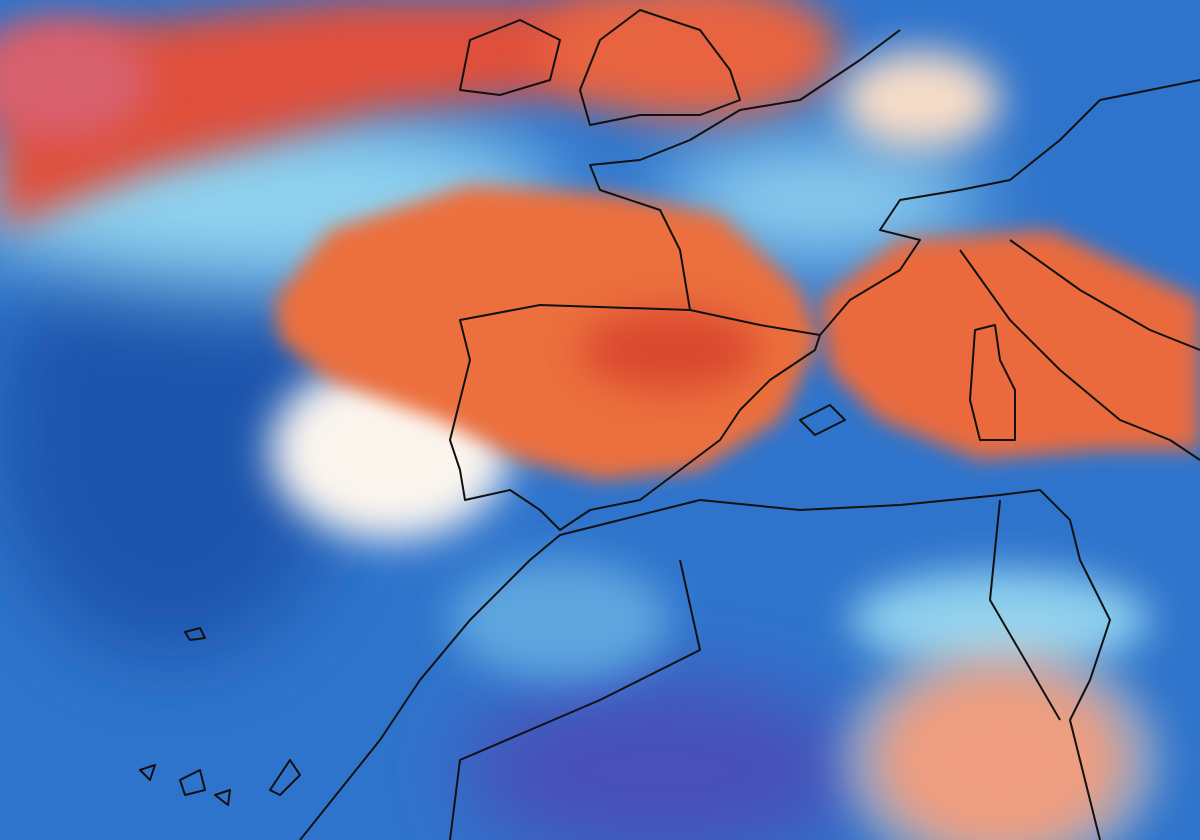 The image size is (1200, 840). I want to click on pale-halo, so click(1000, 740).